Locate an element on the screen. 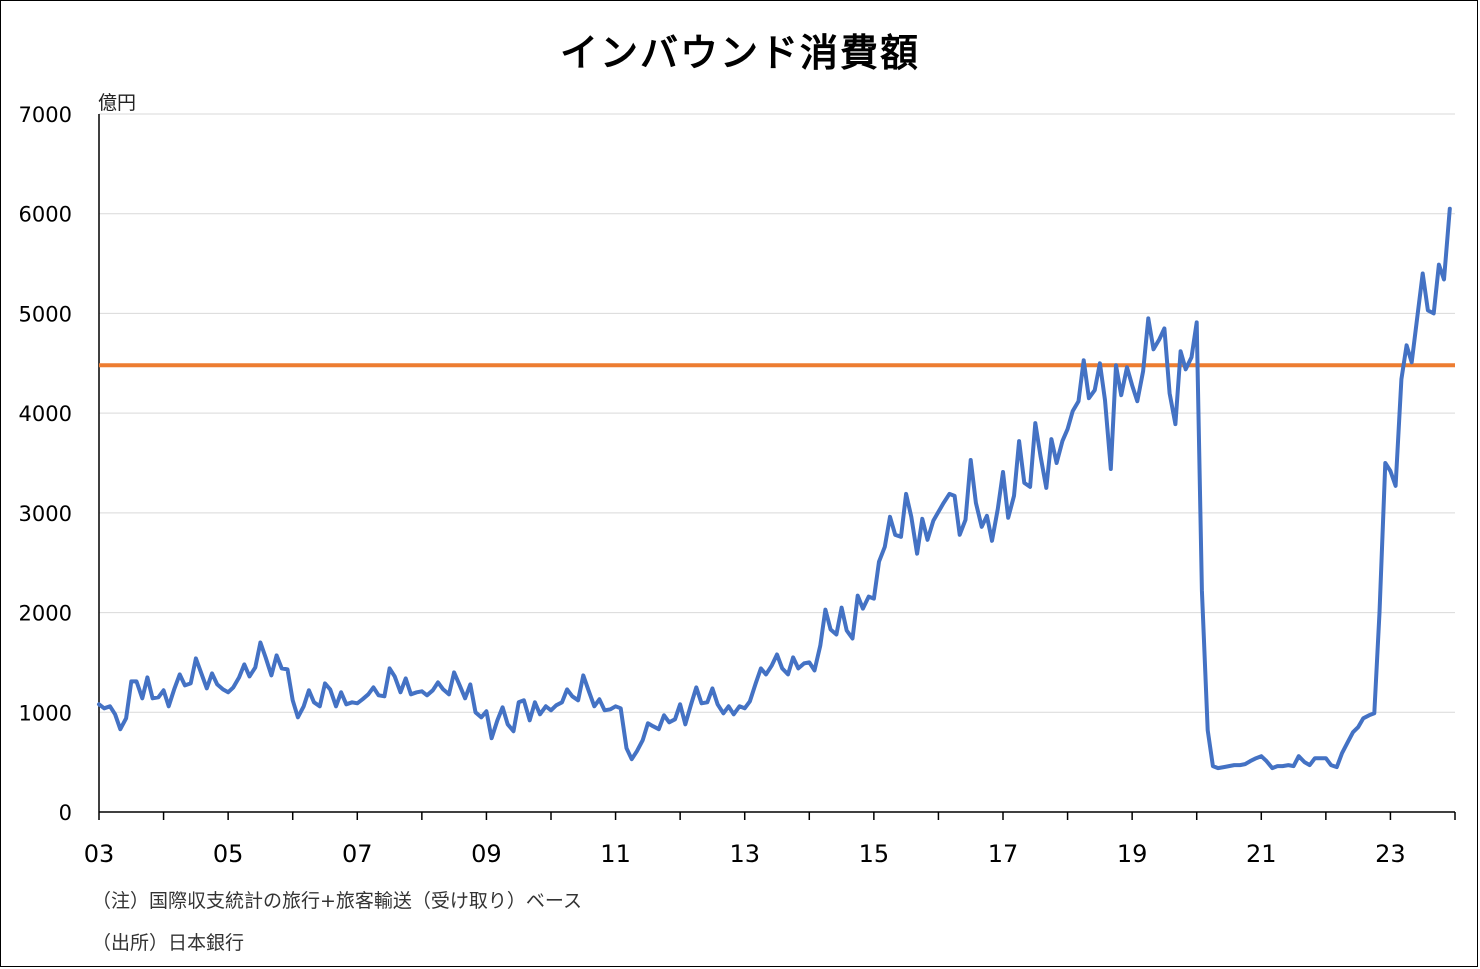 The height and width of the screenshot is (969, 1480). x-tick-13: 13 is located at coordinates (744, 854).